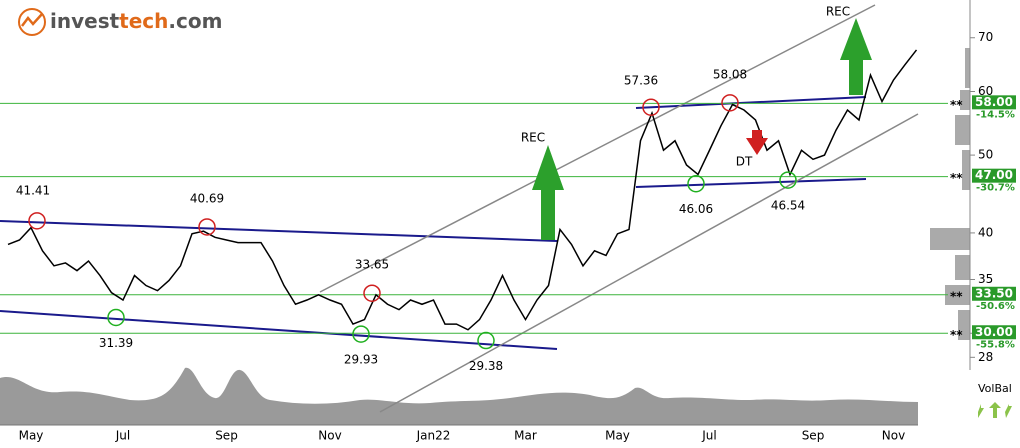  I want to click on level-change: -50.6%, so click(995, 306).